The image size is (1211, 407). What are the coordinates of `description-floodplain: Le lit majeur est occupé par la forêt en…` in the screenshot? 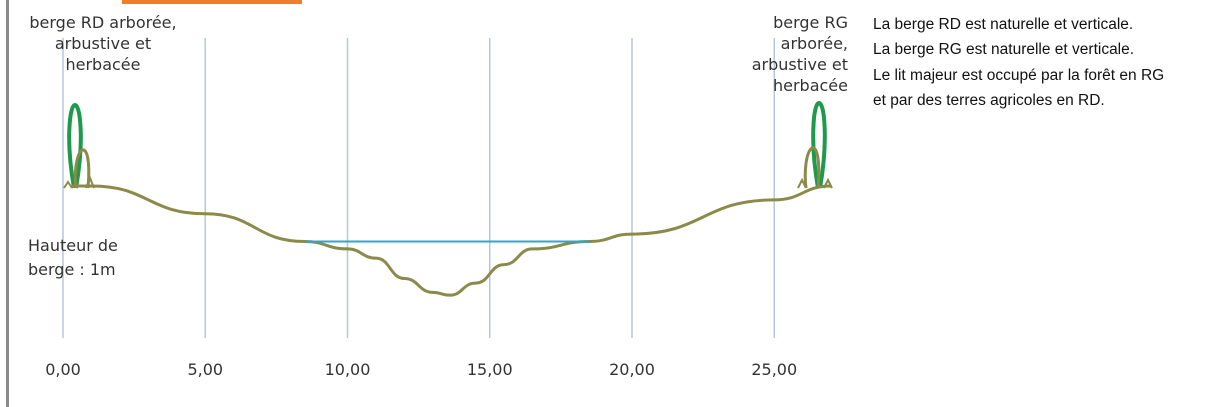 It's located at (1019, 88).